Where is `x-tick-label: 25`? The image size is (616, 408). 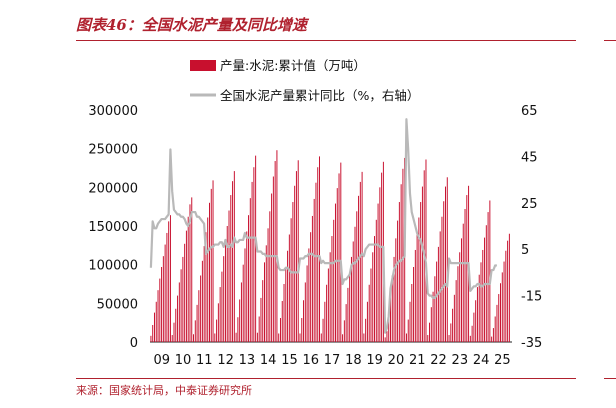
x-tick-label: 25 is located at coordinates (502, 360).